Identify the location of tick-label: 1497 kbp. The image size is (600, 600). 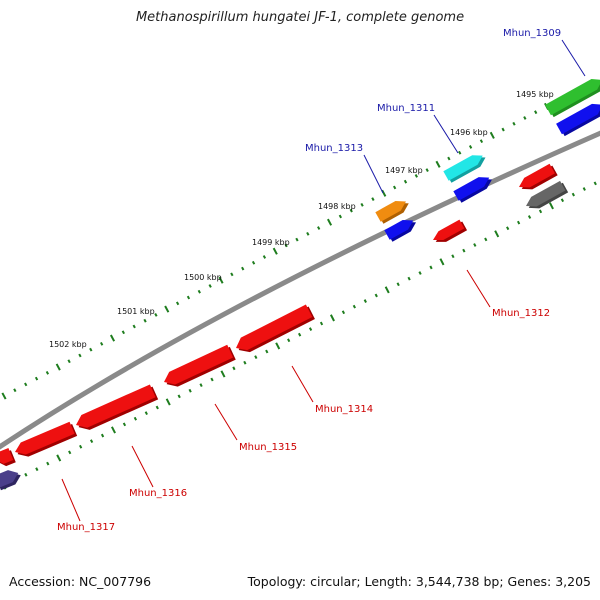
(404, 170).